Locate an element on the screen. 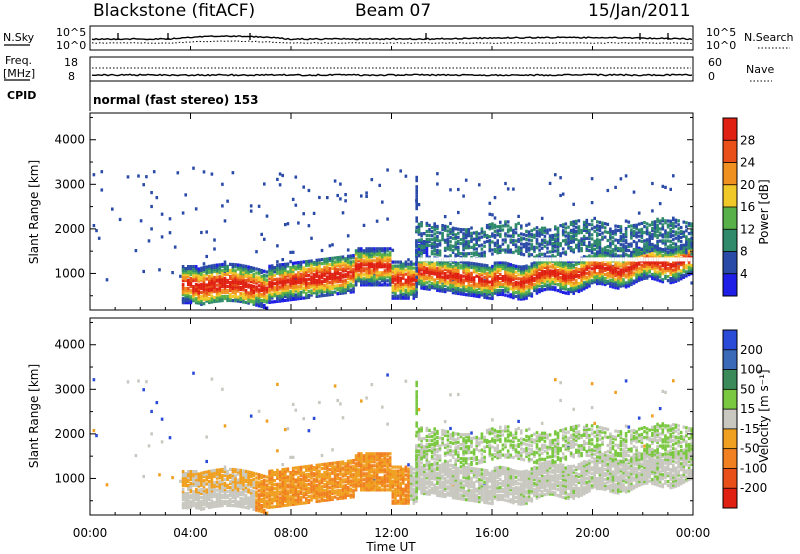 The height and width of the screenshot is (554, 800). colorbar-tick-label: 12 is located at coordinates (747, 229).